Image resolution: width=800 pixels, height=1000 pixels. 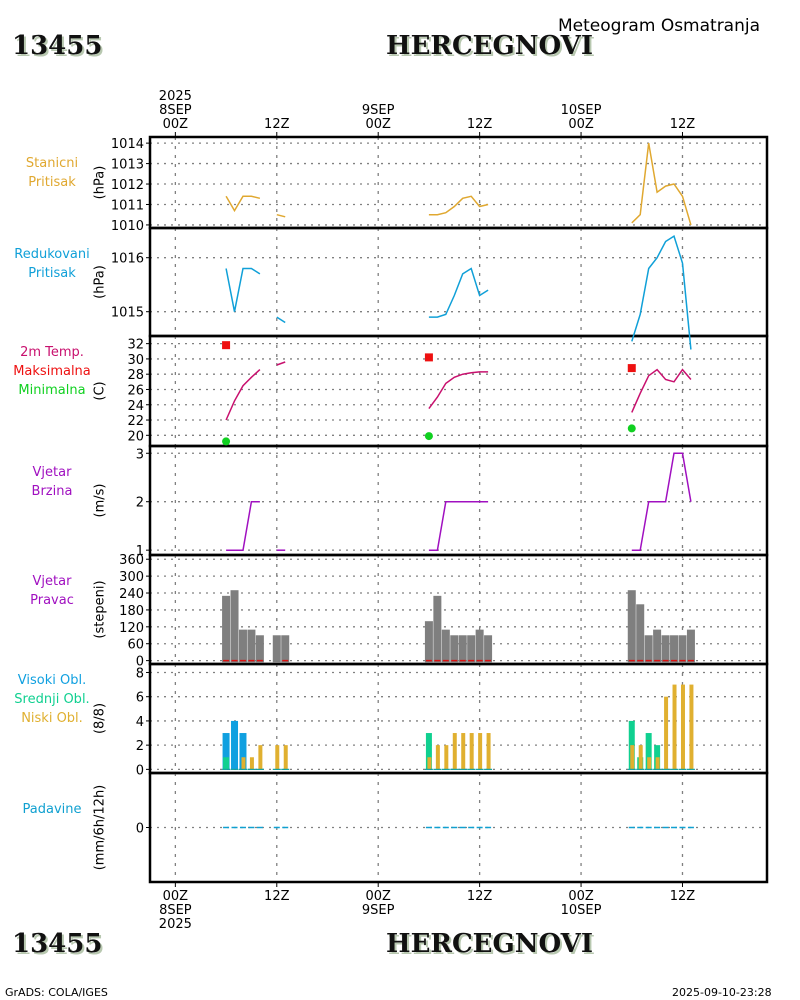 What do you see at coordinates (135, 645) in the screenshot?
I see `y-tick-label: 60` at bounding box center [135, 645].